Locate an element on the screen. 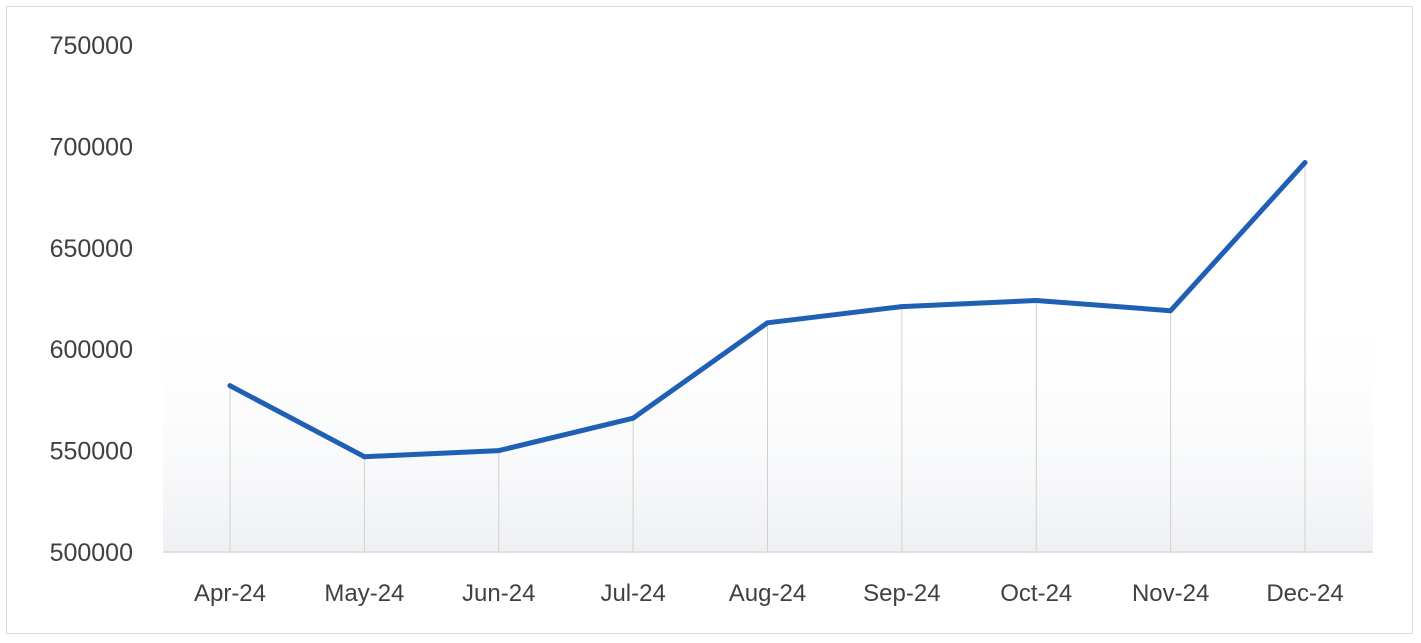 The height and width of the screenshot is (643, 1421). y-axis-tick-labels: 500000 550000 600000 650000 700000 750000 is located at coordinates (91, 299).